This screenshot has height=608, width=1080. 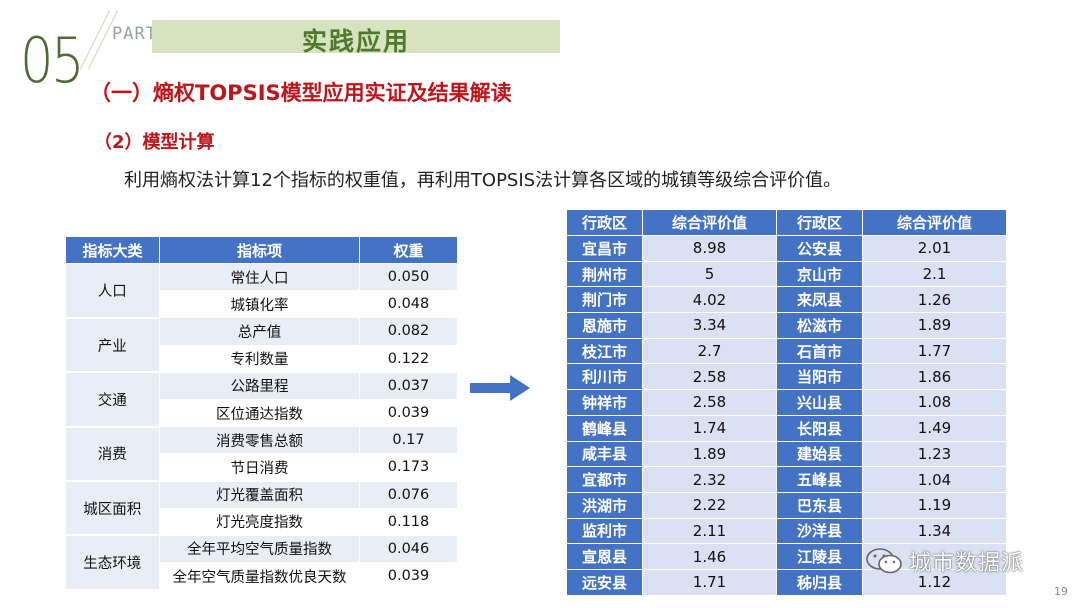 What do you see at coordinates (604, 325) in the screenshot?
I see `district-cell: 恩施市` at bounding box center [604, 325].